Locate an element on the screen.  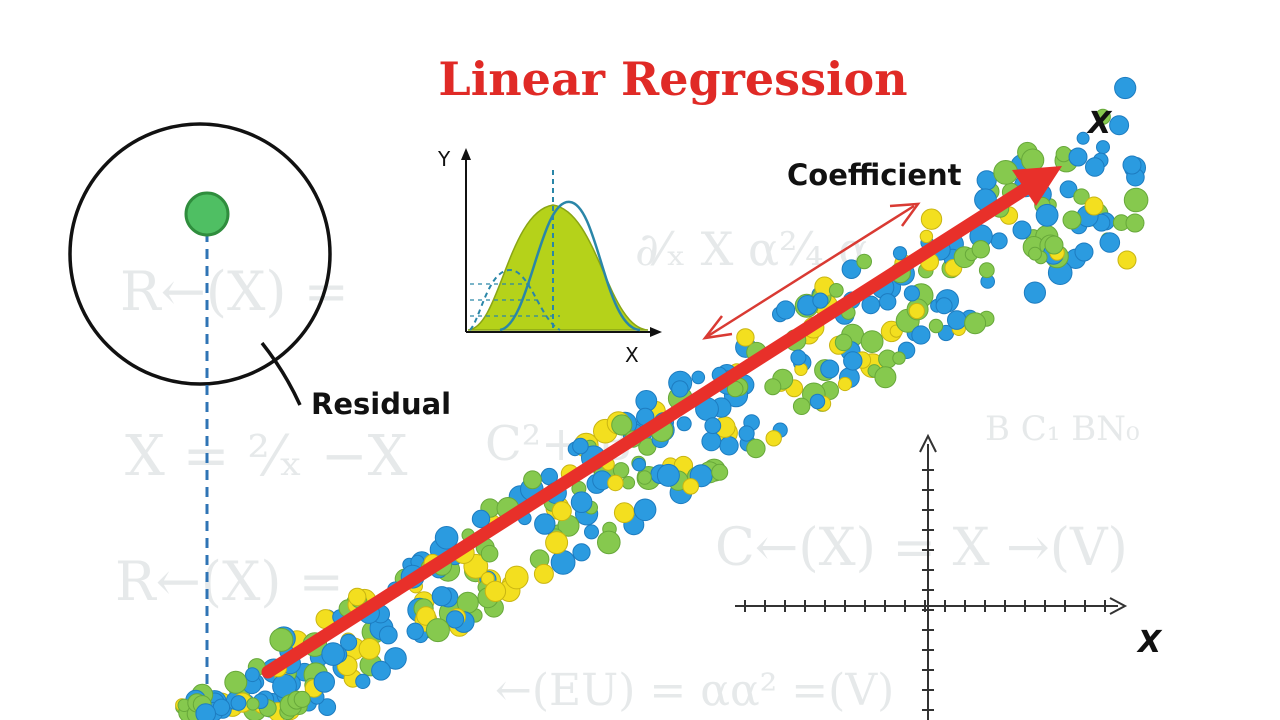
inset-filled-curve is located at coordinates (558, 267).